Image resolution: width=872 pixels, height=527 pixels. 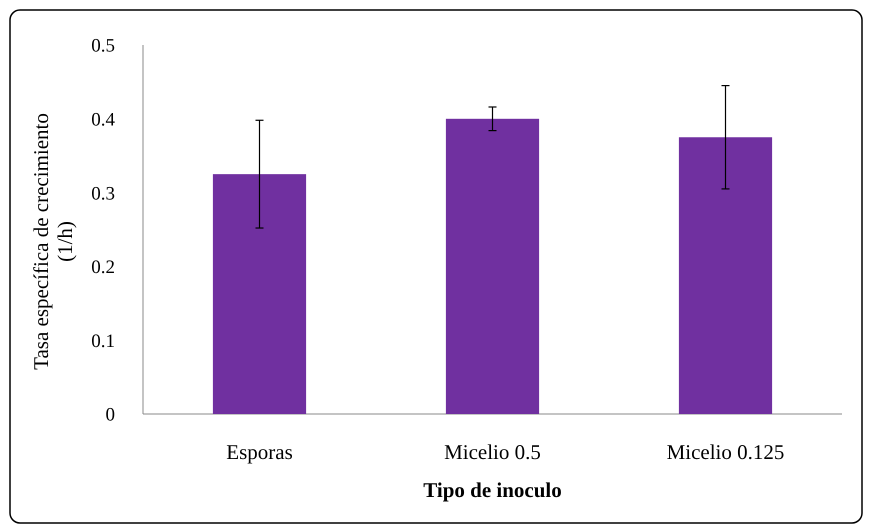 What do you see at coordinates (259, 452) in the screenshot?
I see `x-tick-label: Esporas` at bounding box center [259, 452].